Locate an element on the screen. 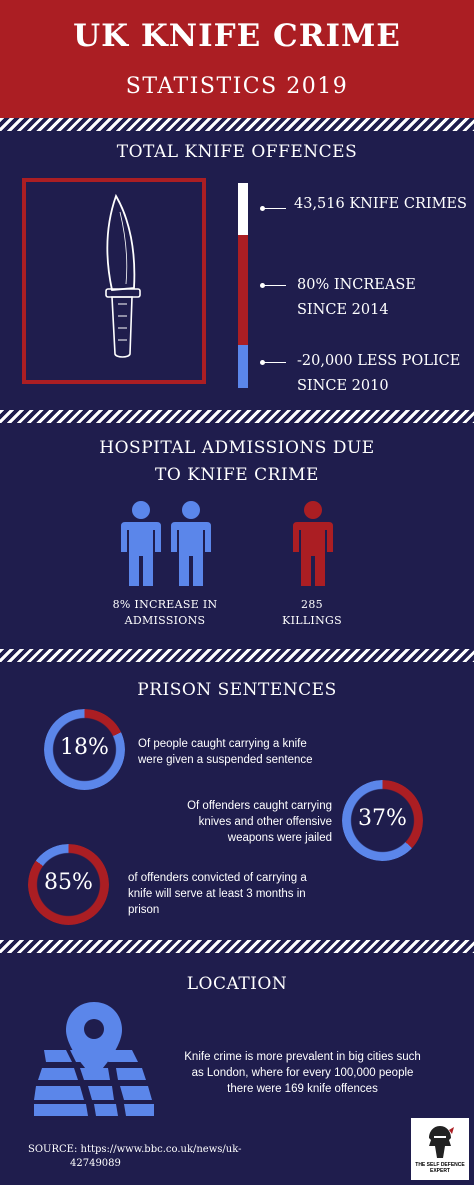  admissions-caption-line2: ADMISSIONS is located at coordinates (165, 620).